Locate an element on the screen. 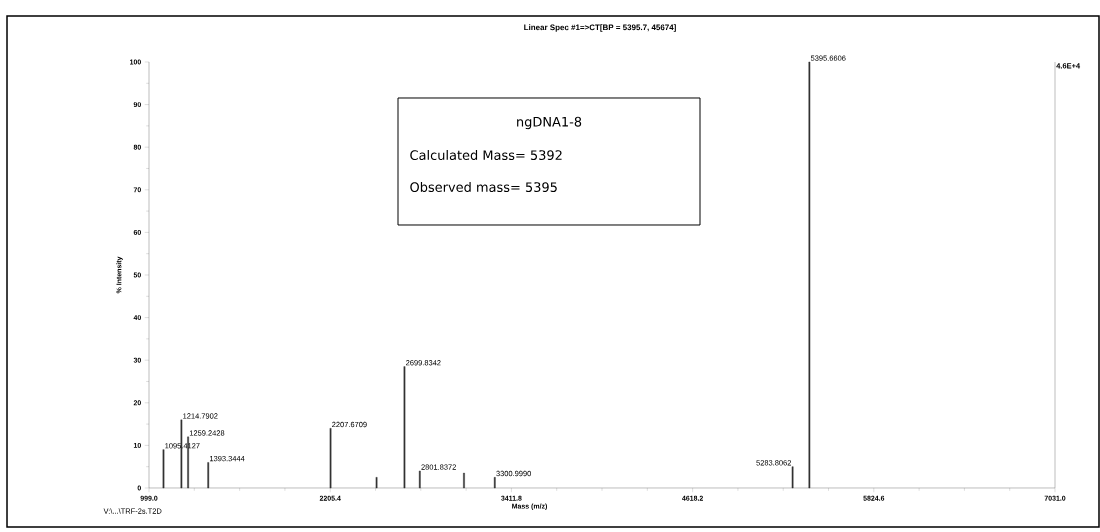  annotation: Observed mass= 5395 is located at coordinates (483, 186).